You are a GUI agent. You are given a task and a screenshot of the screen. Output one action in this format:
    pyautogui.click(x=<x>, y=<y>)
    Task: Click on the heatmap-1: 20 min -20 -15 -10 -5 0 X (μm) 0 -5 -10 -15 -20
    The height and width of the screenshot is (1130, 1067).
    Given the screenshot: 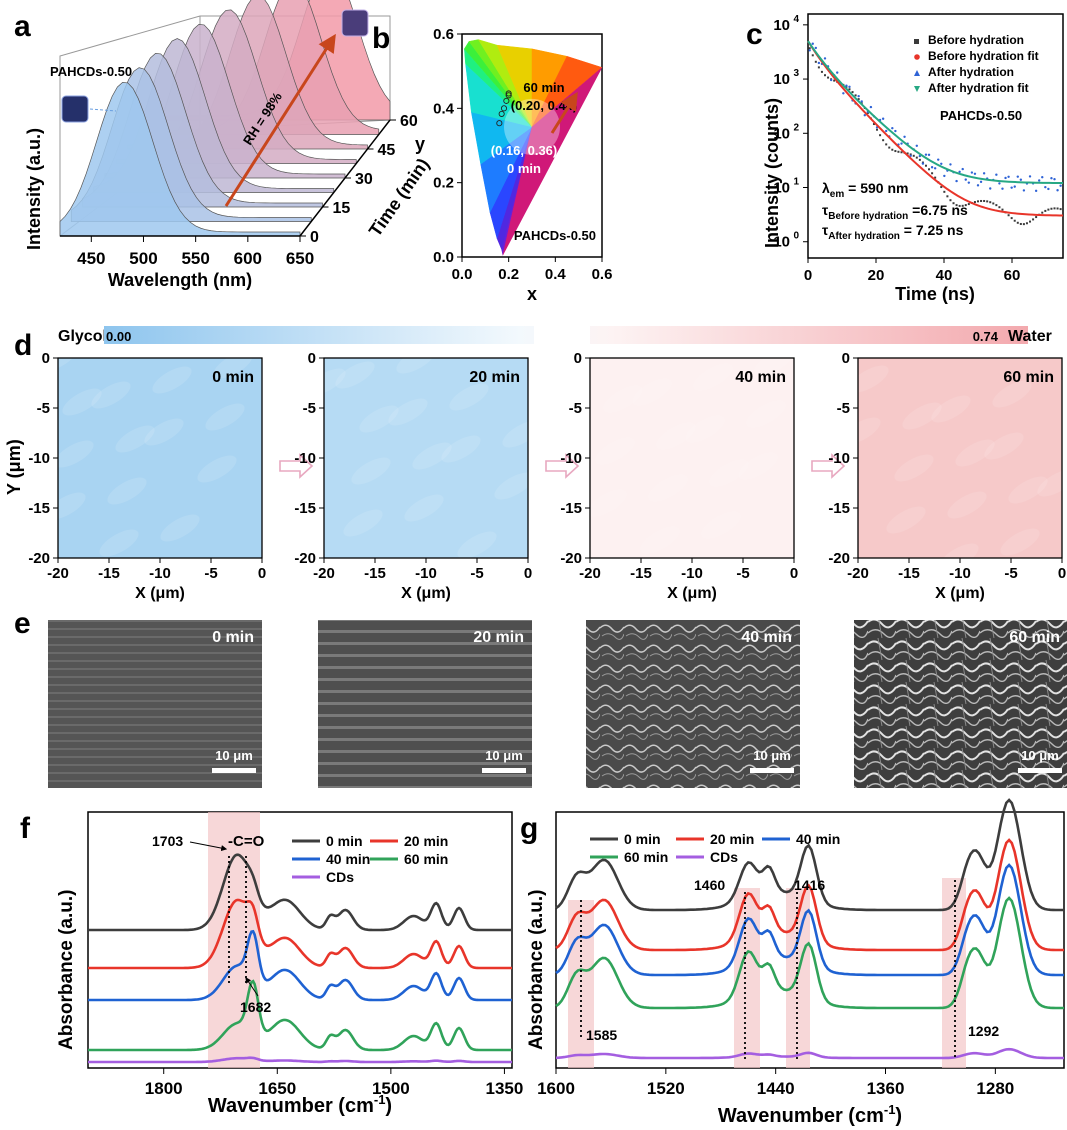 What is the action you would take?
    pyautogui.click(x=437, y=474)
    